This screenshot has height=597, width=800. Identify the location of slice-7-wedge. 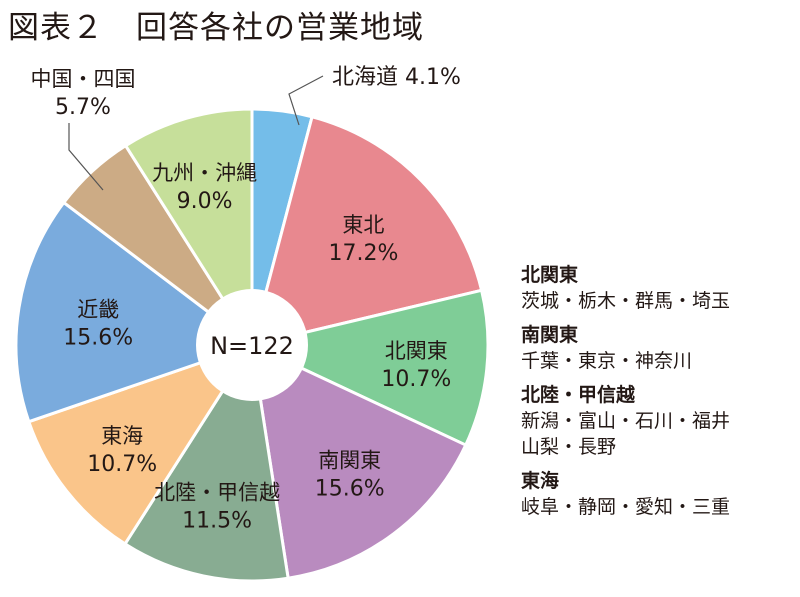
(134, 312).